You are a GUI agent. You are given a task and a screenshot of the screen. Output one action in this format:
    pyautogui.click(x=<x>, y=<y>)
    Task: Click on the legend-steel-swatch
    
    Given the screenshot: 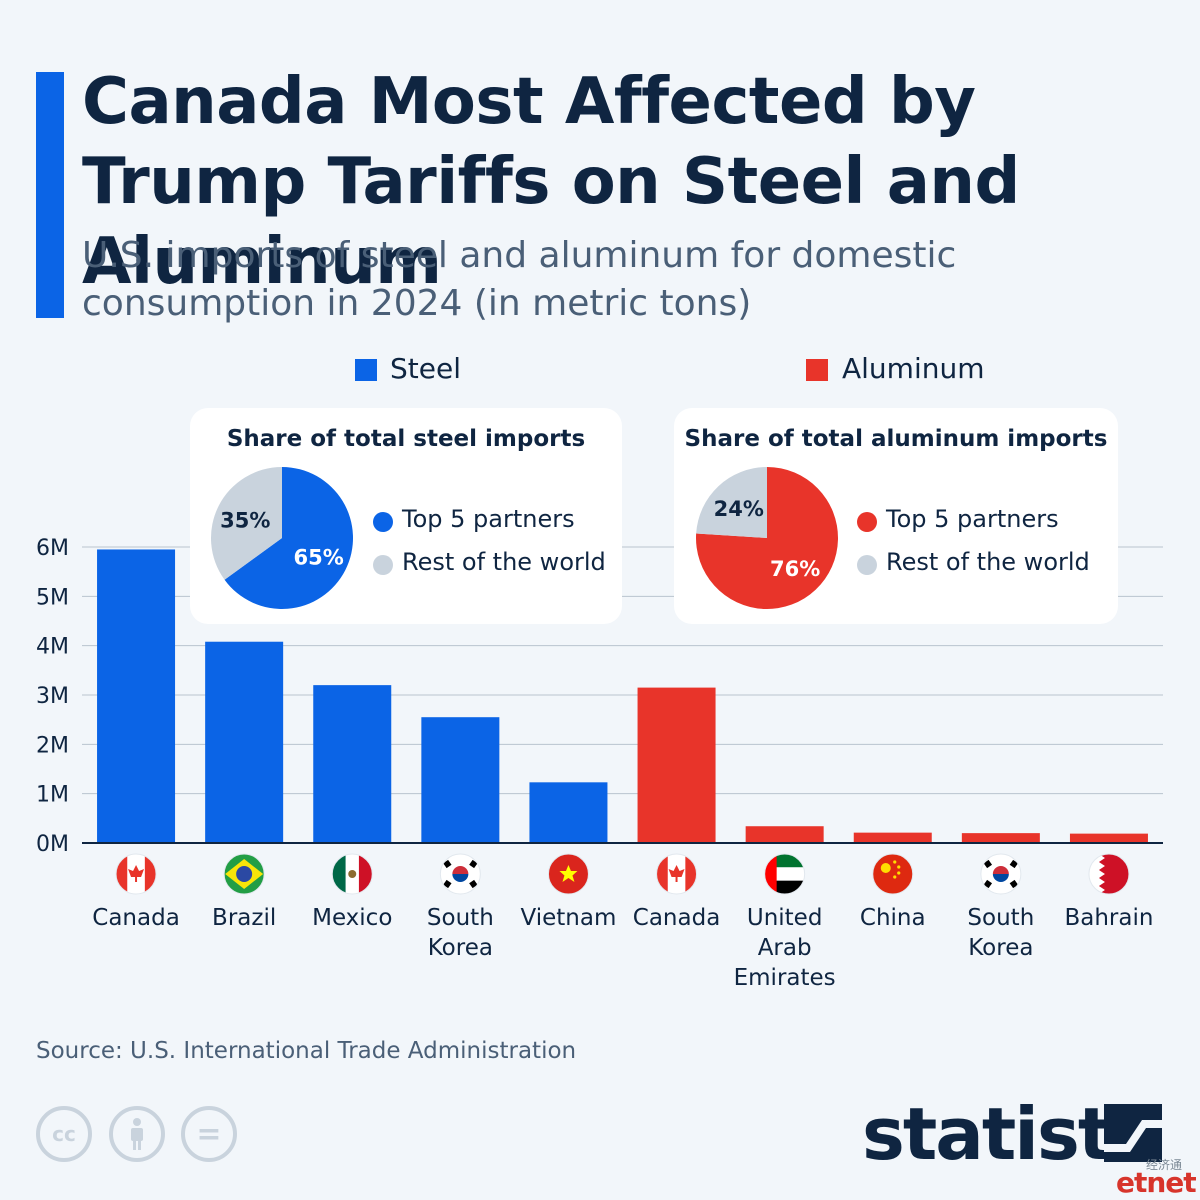 What is the action you would take?
    pyautogui.click(x=366, y=370)
    